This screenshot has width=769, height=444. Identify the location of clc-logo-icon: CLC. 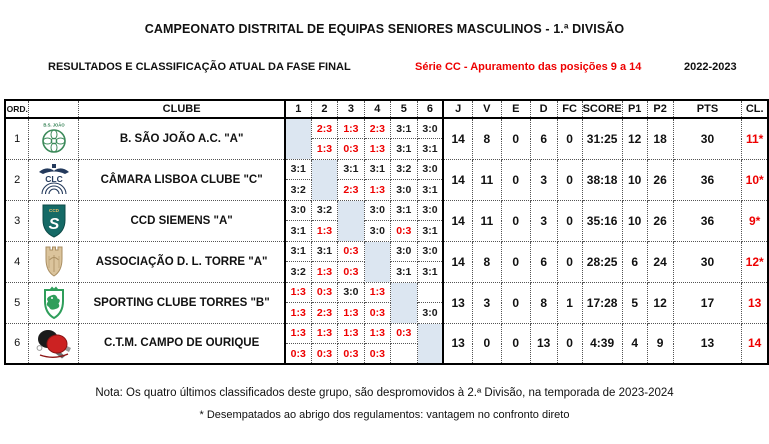
(54, 179).